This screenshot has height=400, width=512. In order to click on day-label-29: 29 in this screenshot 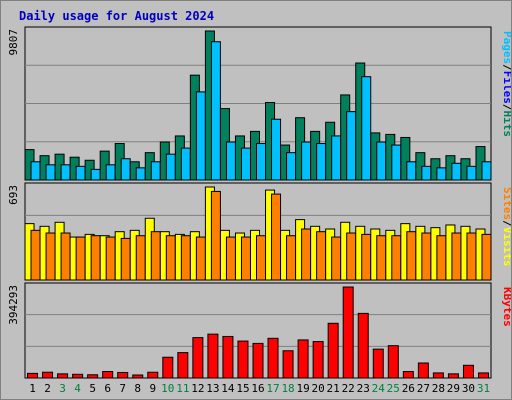, I will do `click(453, 388)`.